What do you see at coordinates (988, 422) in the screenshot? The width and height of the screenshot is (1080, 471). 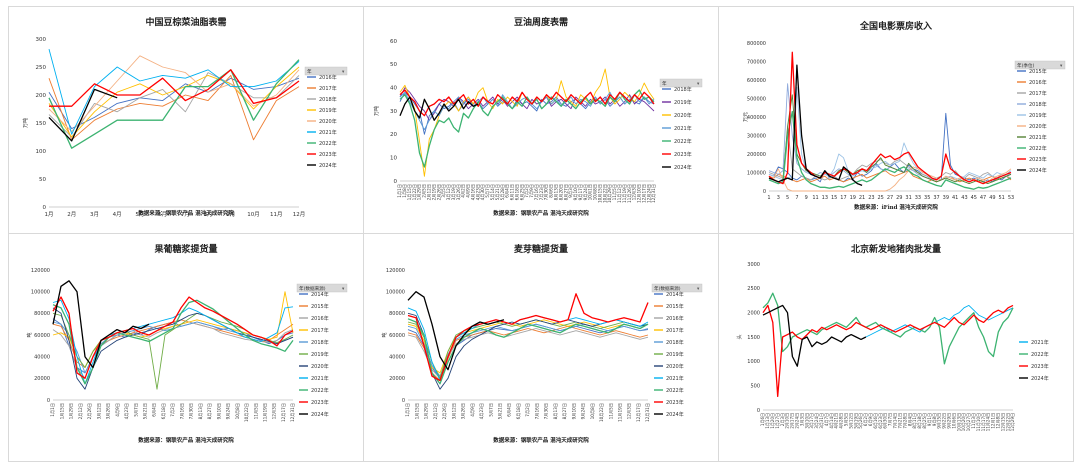 I see `x-tick-label: 11月24日` at bounding box center [988, 422].